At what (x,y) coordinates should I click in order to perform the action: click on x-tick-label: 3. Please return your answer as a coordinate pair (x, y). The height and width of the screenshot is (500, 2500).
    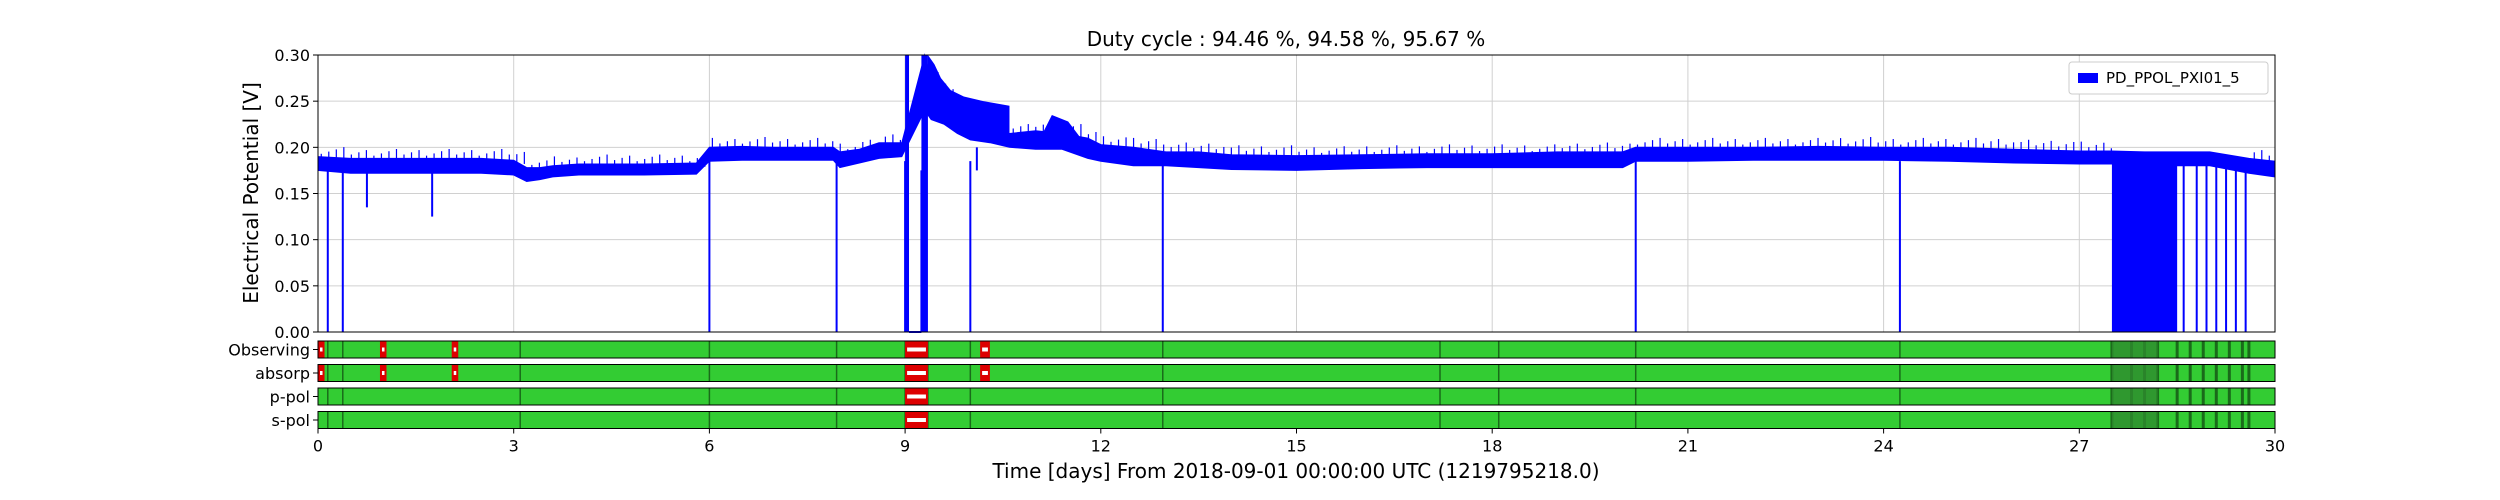
    Looking at the image, I should click on (514, 446).